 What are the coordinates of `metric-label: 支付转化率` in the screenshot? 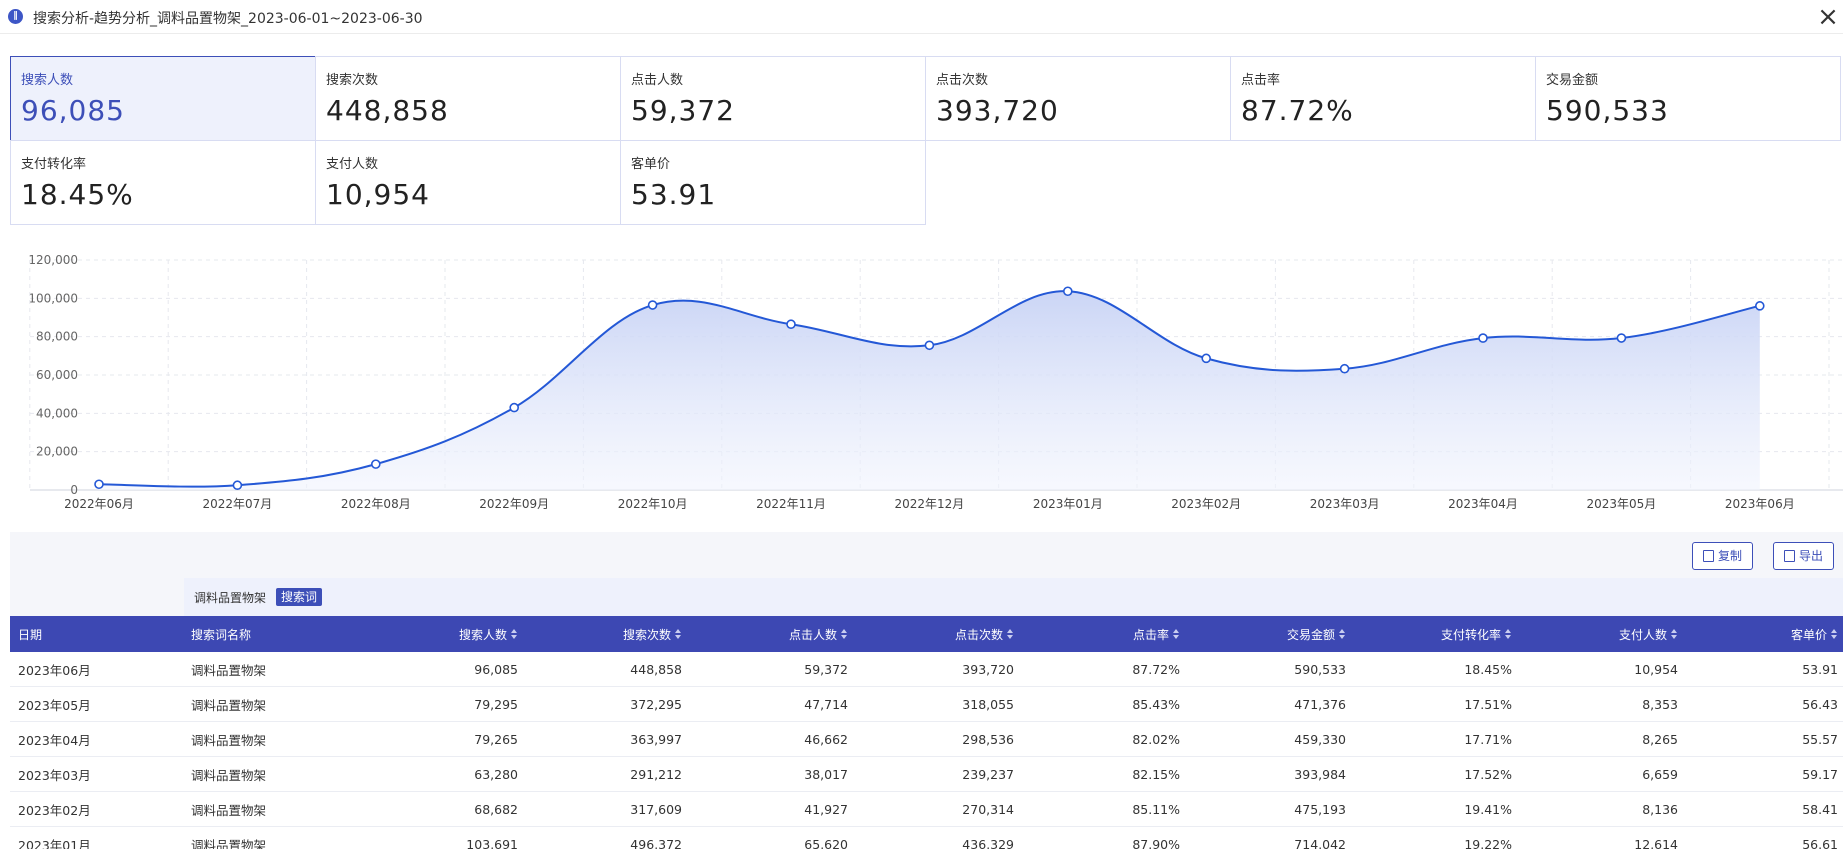 It's located at (54, 164).